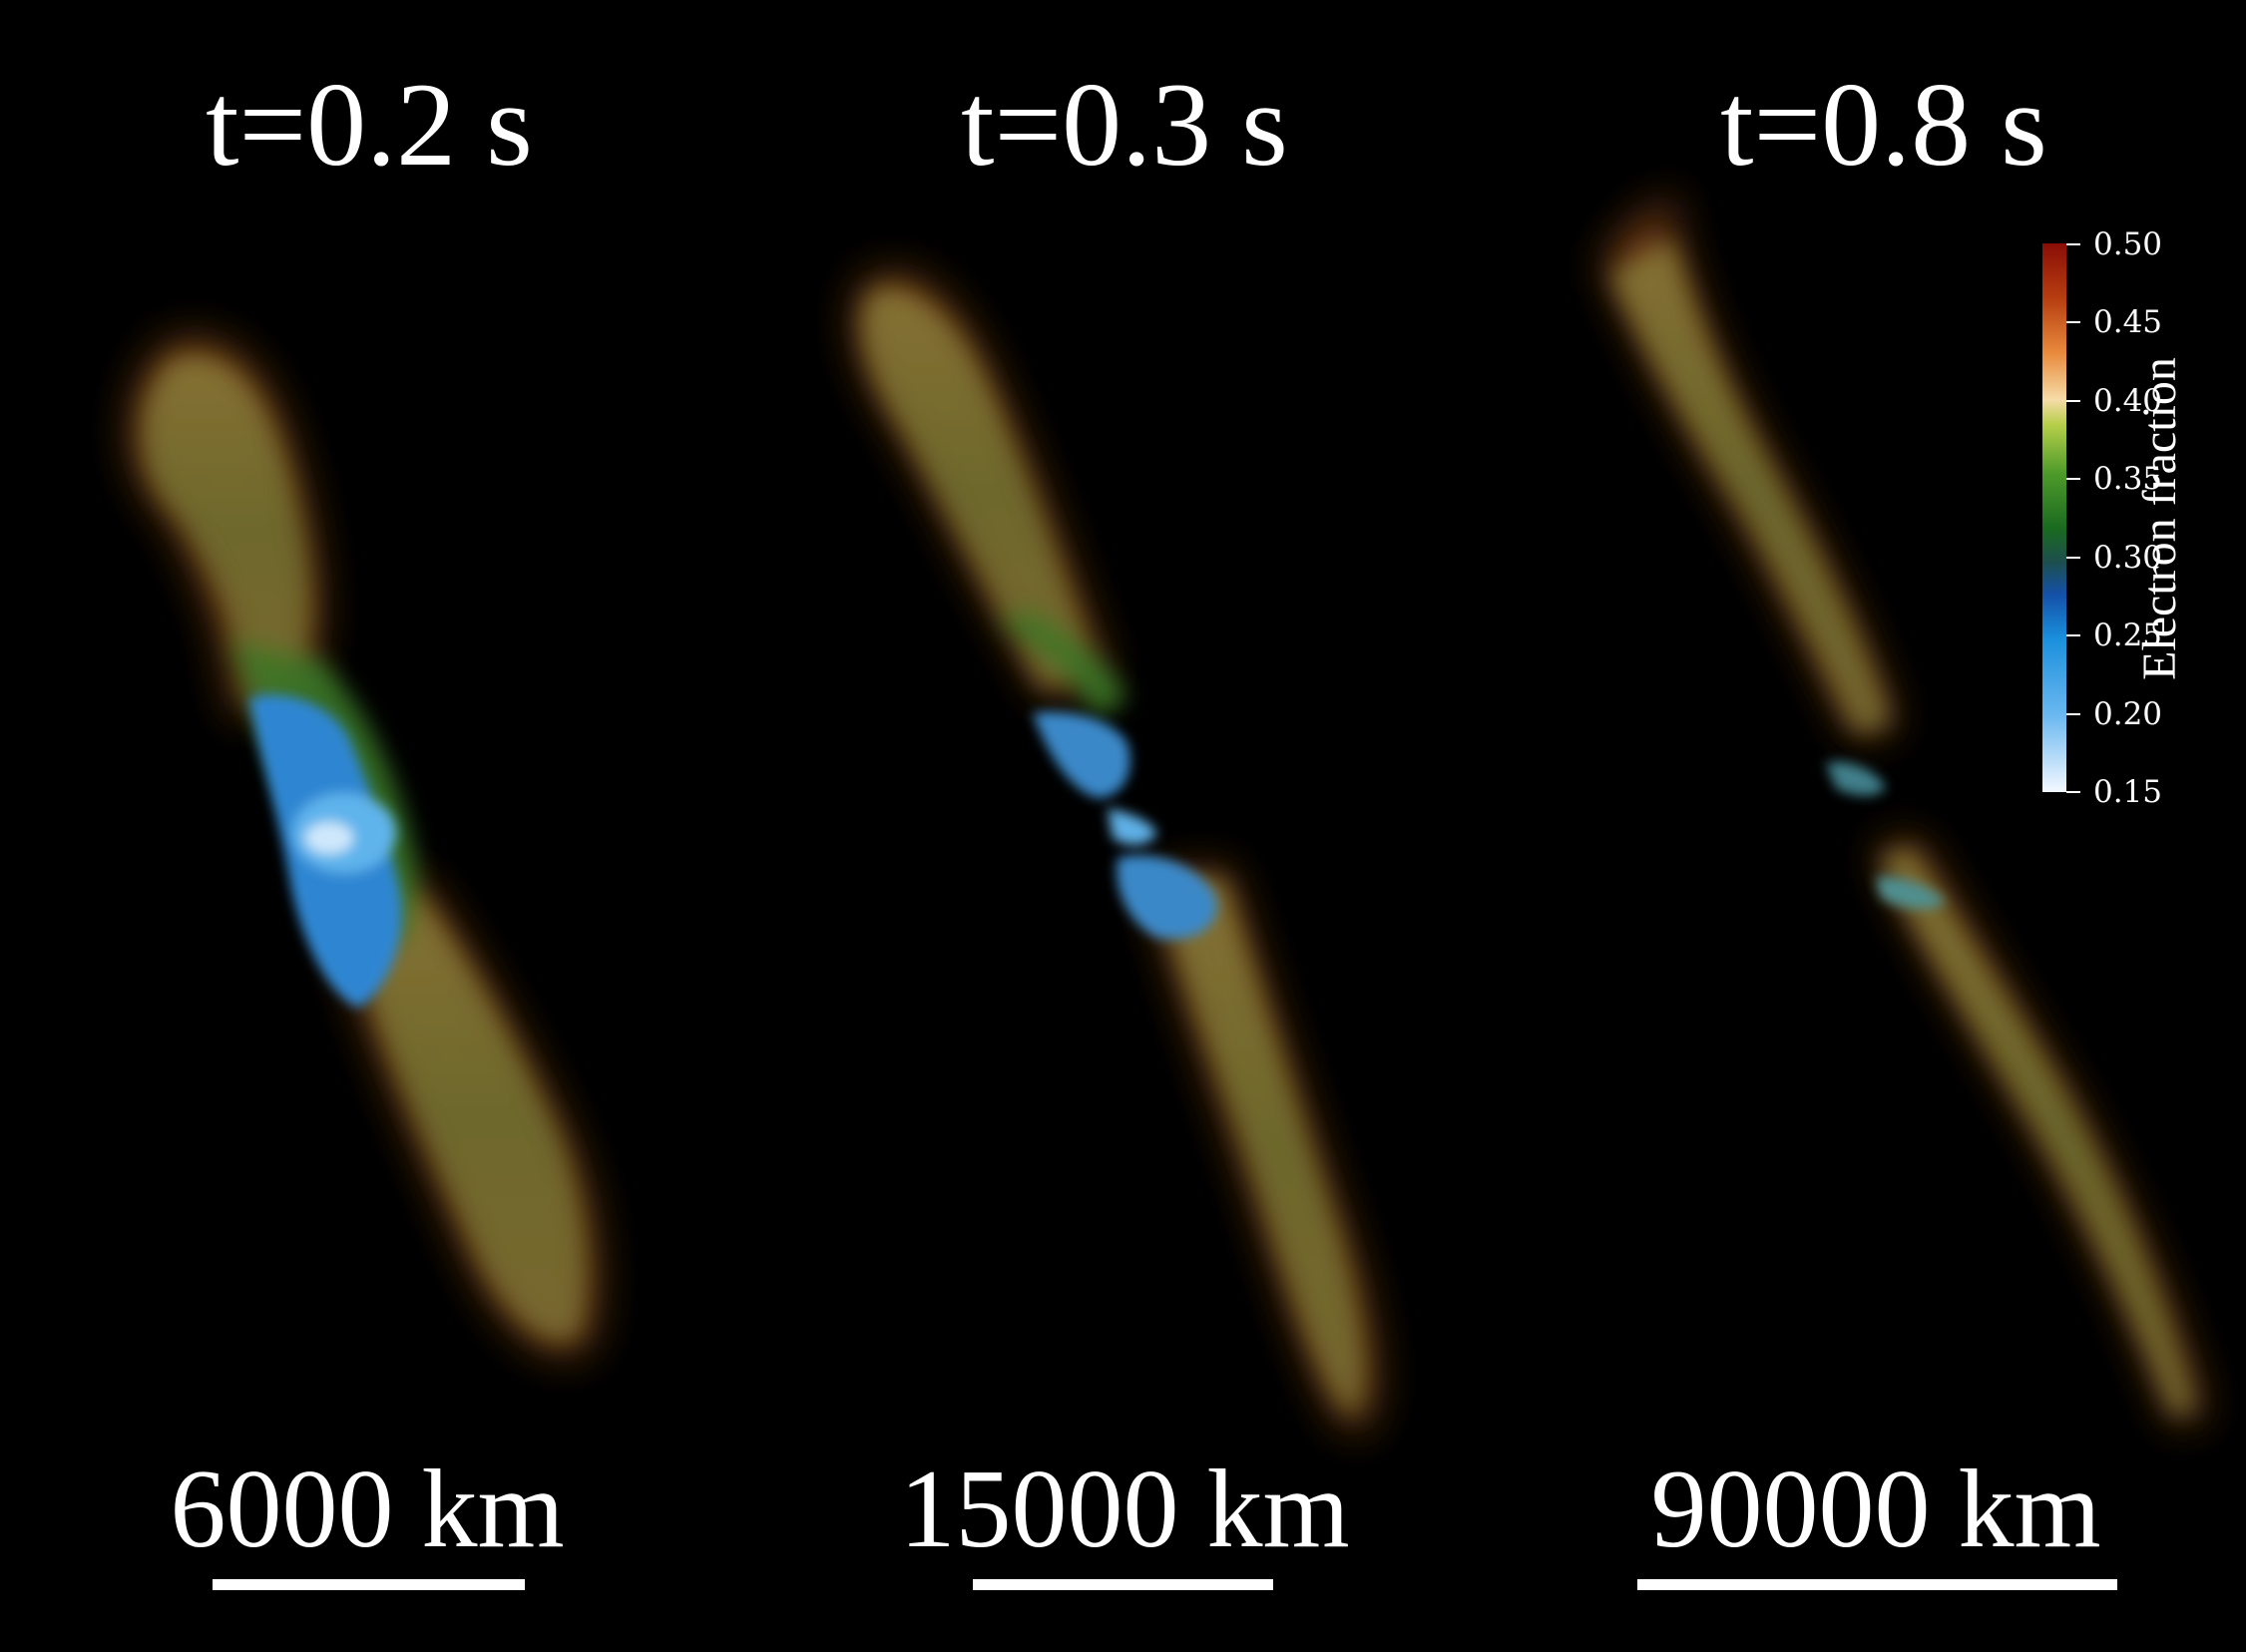  What do you see at coordinates (2128, 244) in the screenshot?
I see `colorbar-tick-label: 0.50` at bounding box center [2128, 244].